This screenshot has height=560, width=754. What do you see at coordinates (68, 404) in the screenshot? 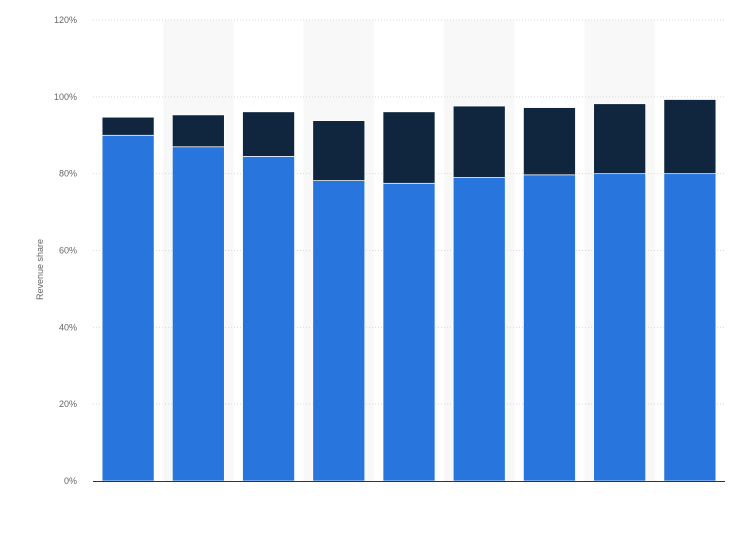
I see `y-tick-label: 20%` at bounding box center [68, 404].